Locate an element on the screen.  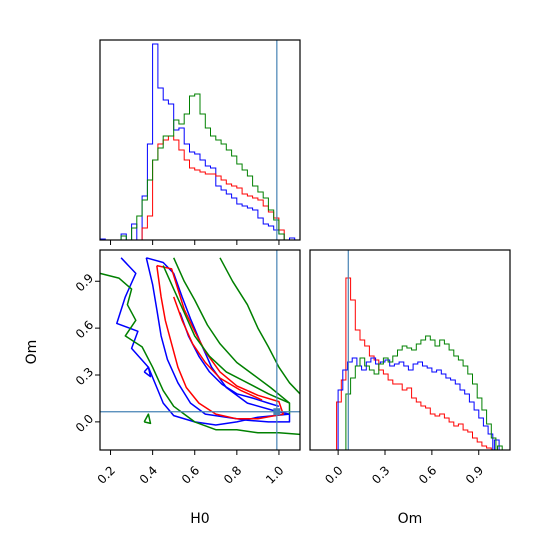
joint-frame is located at coordinates (200, 350).